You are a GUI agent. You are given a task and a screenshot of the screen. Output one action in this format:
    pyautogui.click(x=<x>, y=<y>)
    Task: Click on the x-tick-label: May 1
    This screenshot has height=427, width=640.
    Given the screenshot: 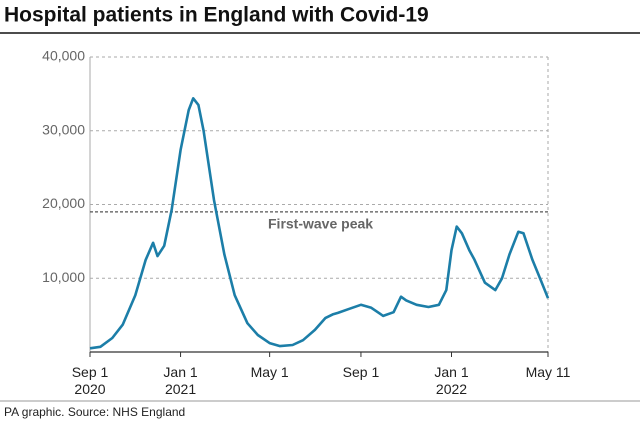 What is the action you would take?
    pyautogui.click(x=269, y=372)
    